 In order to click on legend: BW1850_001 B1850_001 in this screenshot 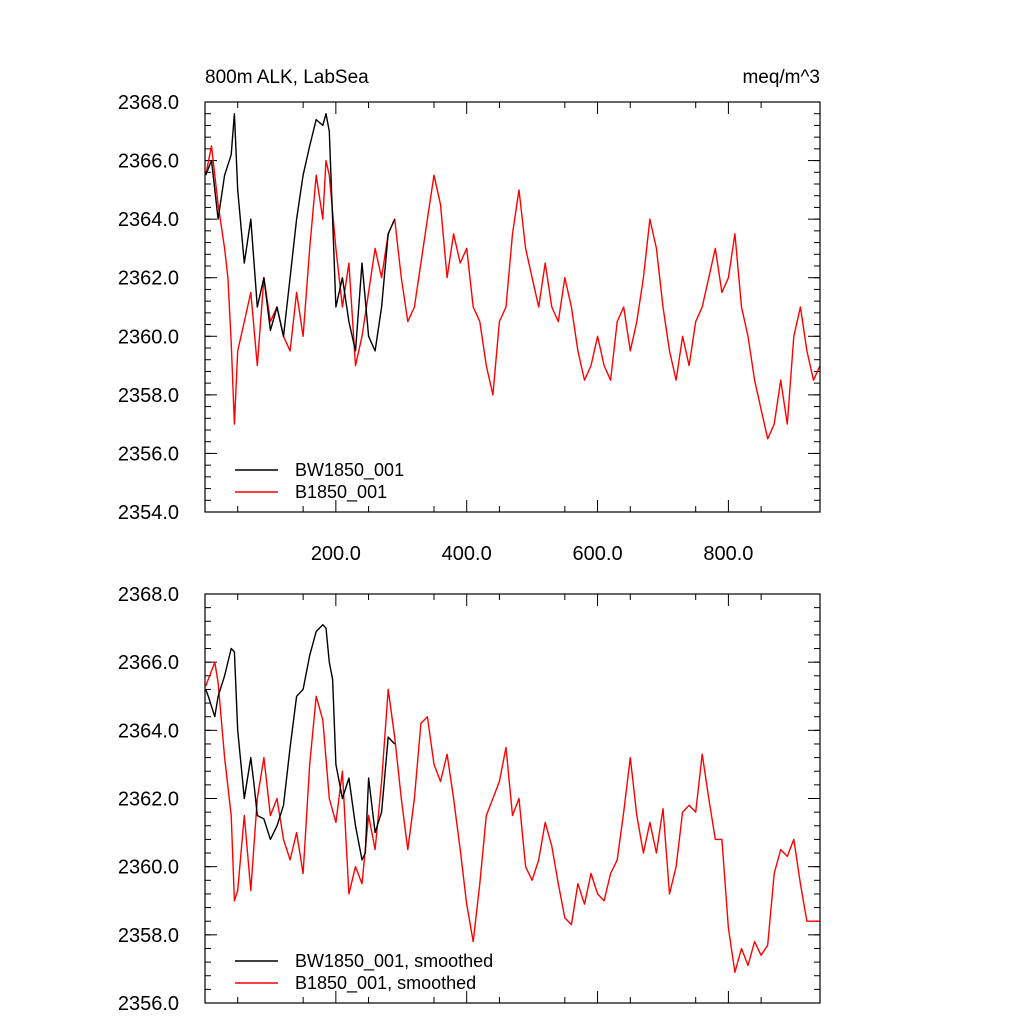, I will do `click(319, 481)`.